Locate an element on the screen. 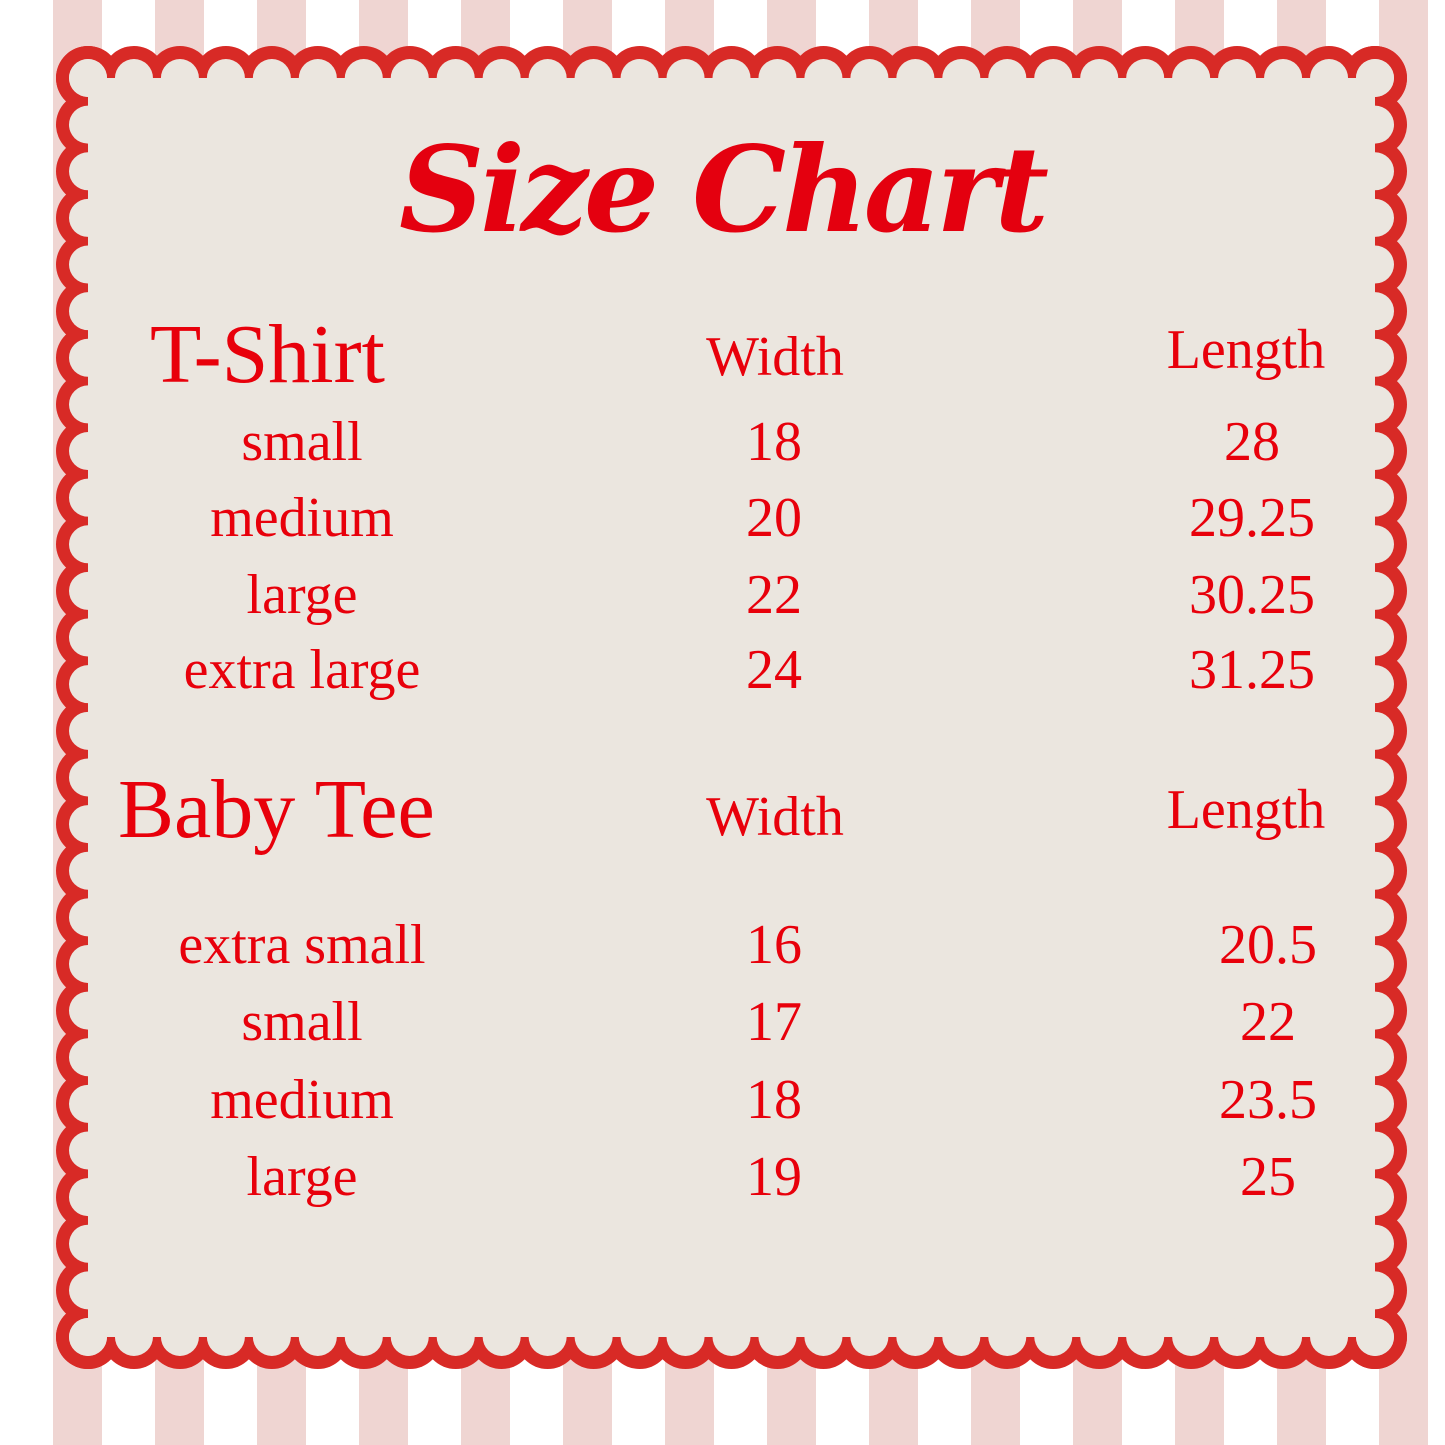 The height and width of the screenshot is (1445, 1445). cell-length: 23.5 is located at coordinates (1268, 1100).